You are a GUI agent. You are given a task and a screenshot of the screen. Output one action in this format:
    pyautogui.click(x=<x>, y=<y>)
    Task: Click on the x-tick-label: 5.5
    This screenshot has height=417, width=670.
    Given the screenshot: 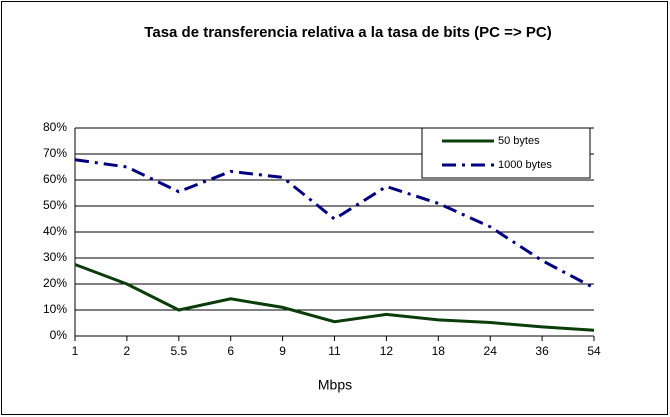 What is the action you would take?
    pyautogui.click(x=178, y=351)
    